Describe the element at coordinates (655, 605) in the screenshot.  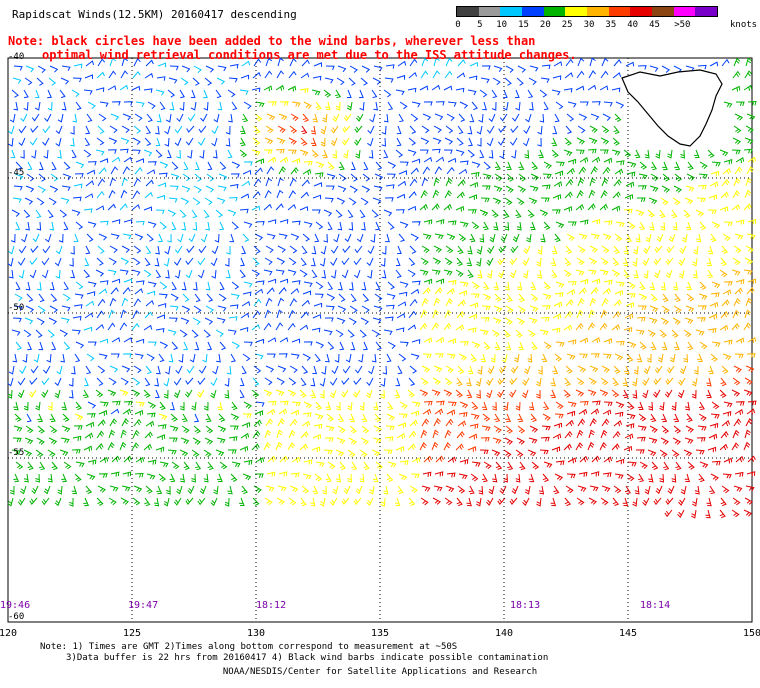
I see `time-label: 18:14` at that location.